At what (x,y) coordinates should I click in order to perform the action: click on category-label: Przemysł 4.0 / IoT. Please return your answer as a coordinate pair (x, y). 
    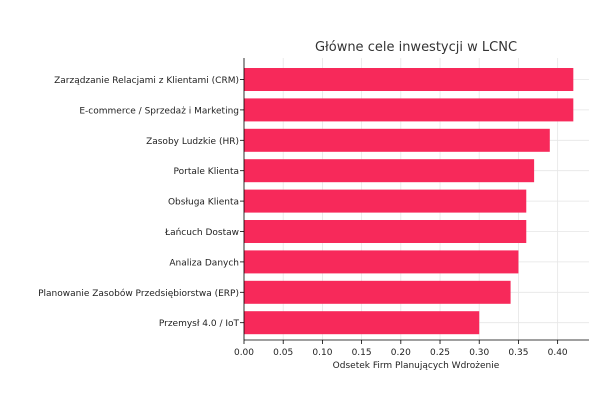
    Looking at the image, I should click on (199, 324).